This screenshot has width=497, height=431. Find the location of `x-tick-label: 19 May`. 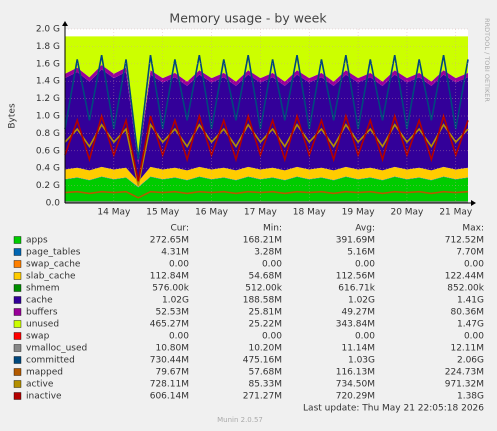

x-tick-label: 19 May is located at coordinates (359, 213).